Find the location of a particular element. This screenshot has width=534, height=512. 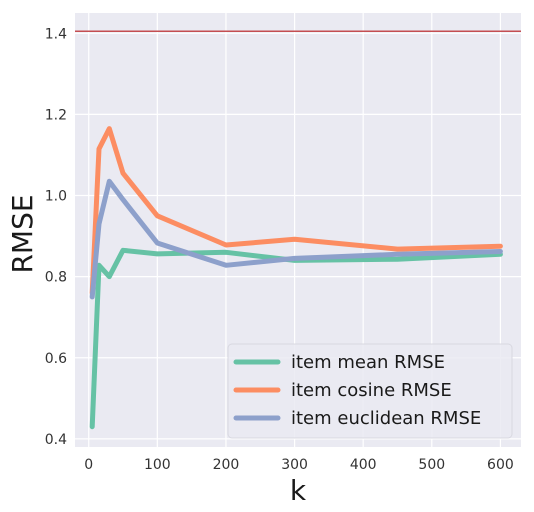

y-tick-label: 0.4 is located at coordinates (56, 440).